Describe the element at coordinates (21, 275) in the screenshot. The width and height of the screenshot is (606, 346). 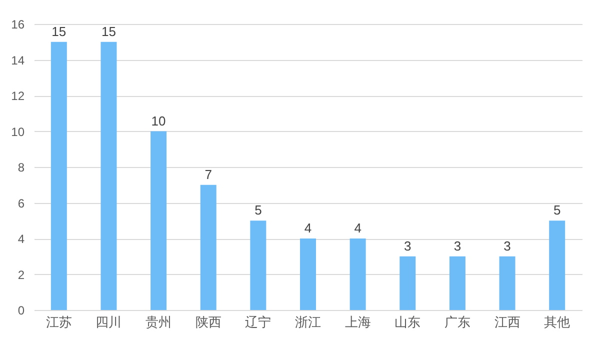
I see `y-tick-label: 2` at that location.